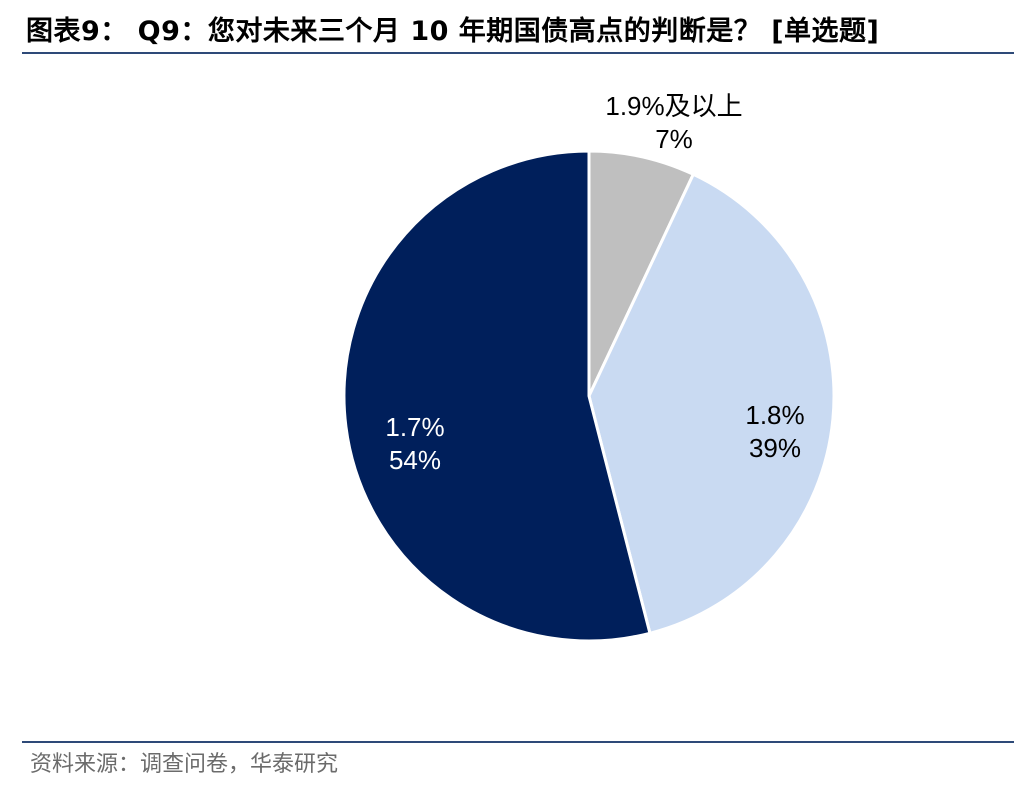 The width and height of the screenshot is (1036, 792). What do you see at coordinates (518, 53) in the screenshot?
I see `title-divider` at bounding box center [518, 53].